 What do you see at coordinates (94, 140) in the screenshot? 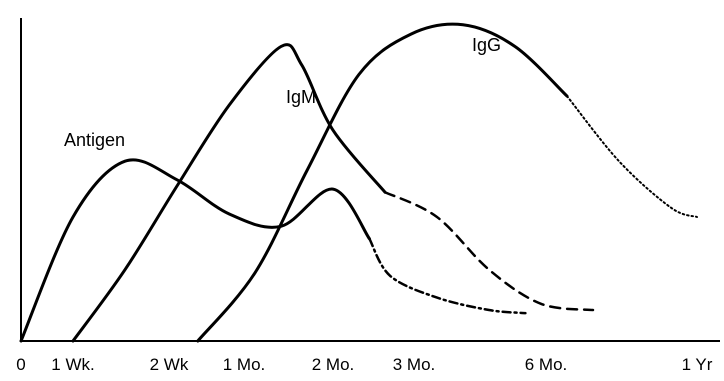
I see `series-label-antigen: Antigen` at bounding box center [94, 140].